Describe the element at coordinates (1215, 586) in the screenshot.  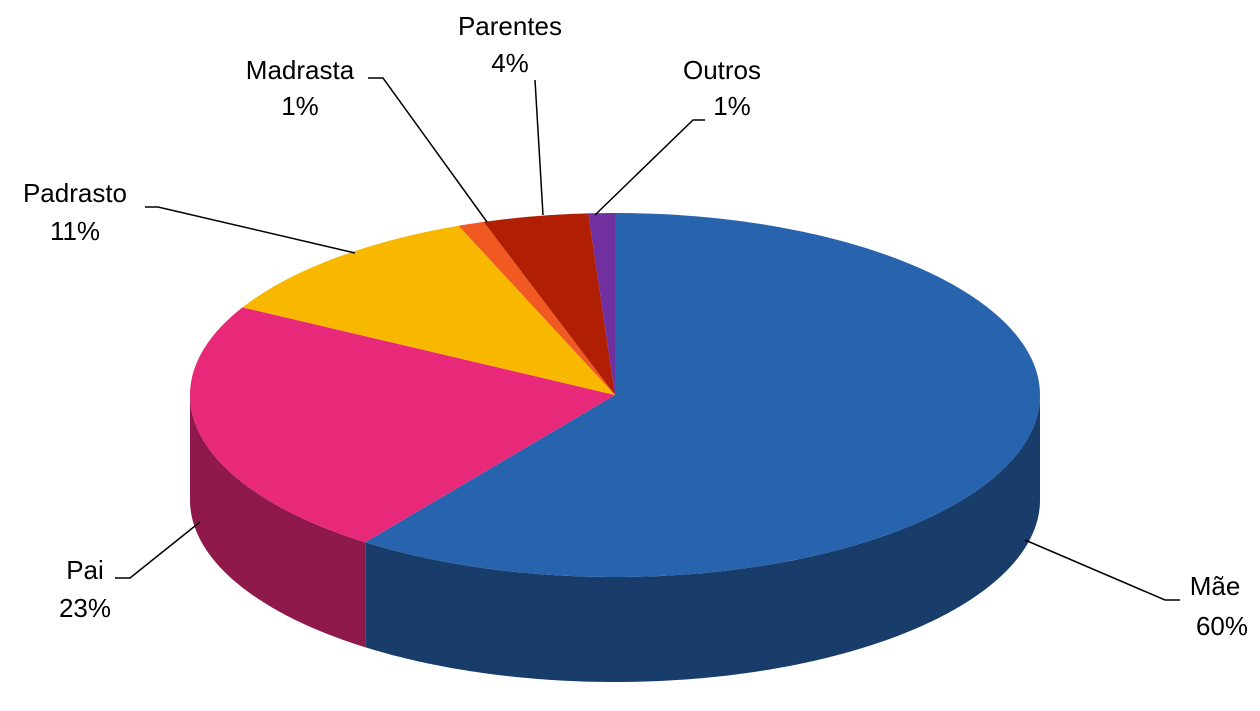
I see `slice-label: Mãe` at that location.